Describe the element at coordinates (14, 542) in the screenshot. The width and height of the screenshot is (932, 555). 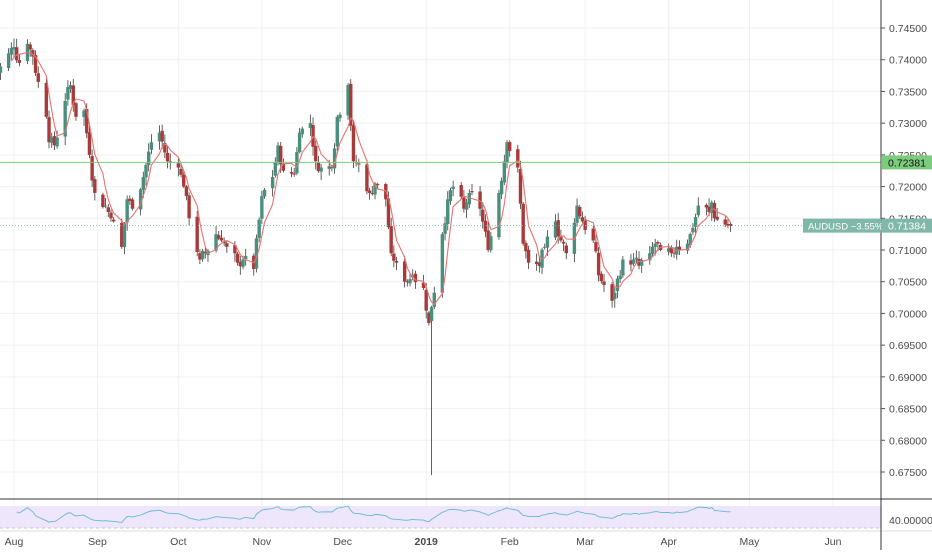
I see `time-axis-label: Aug` at that location.